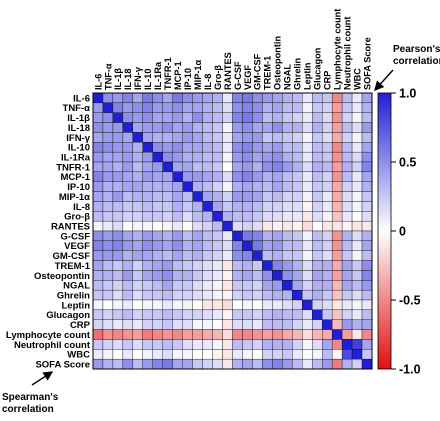 This screenshot has width=440, height=421. I want to click on colorbar-gradient, so click(384, 231).